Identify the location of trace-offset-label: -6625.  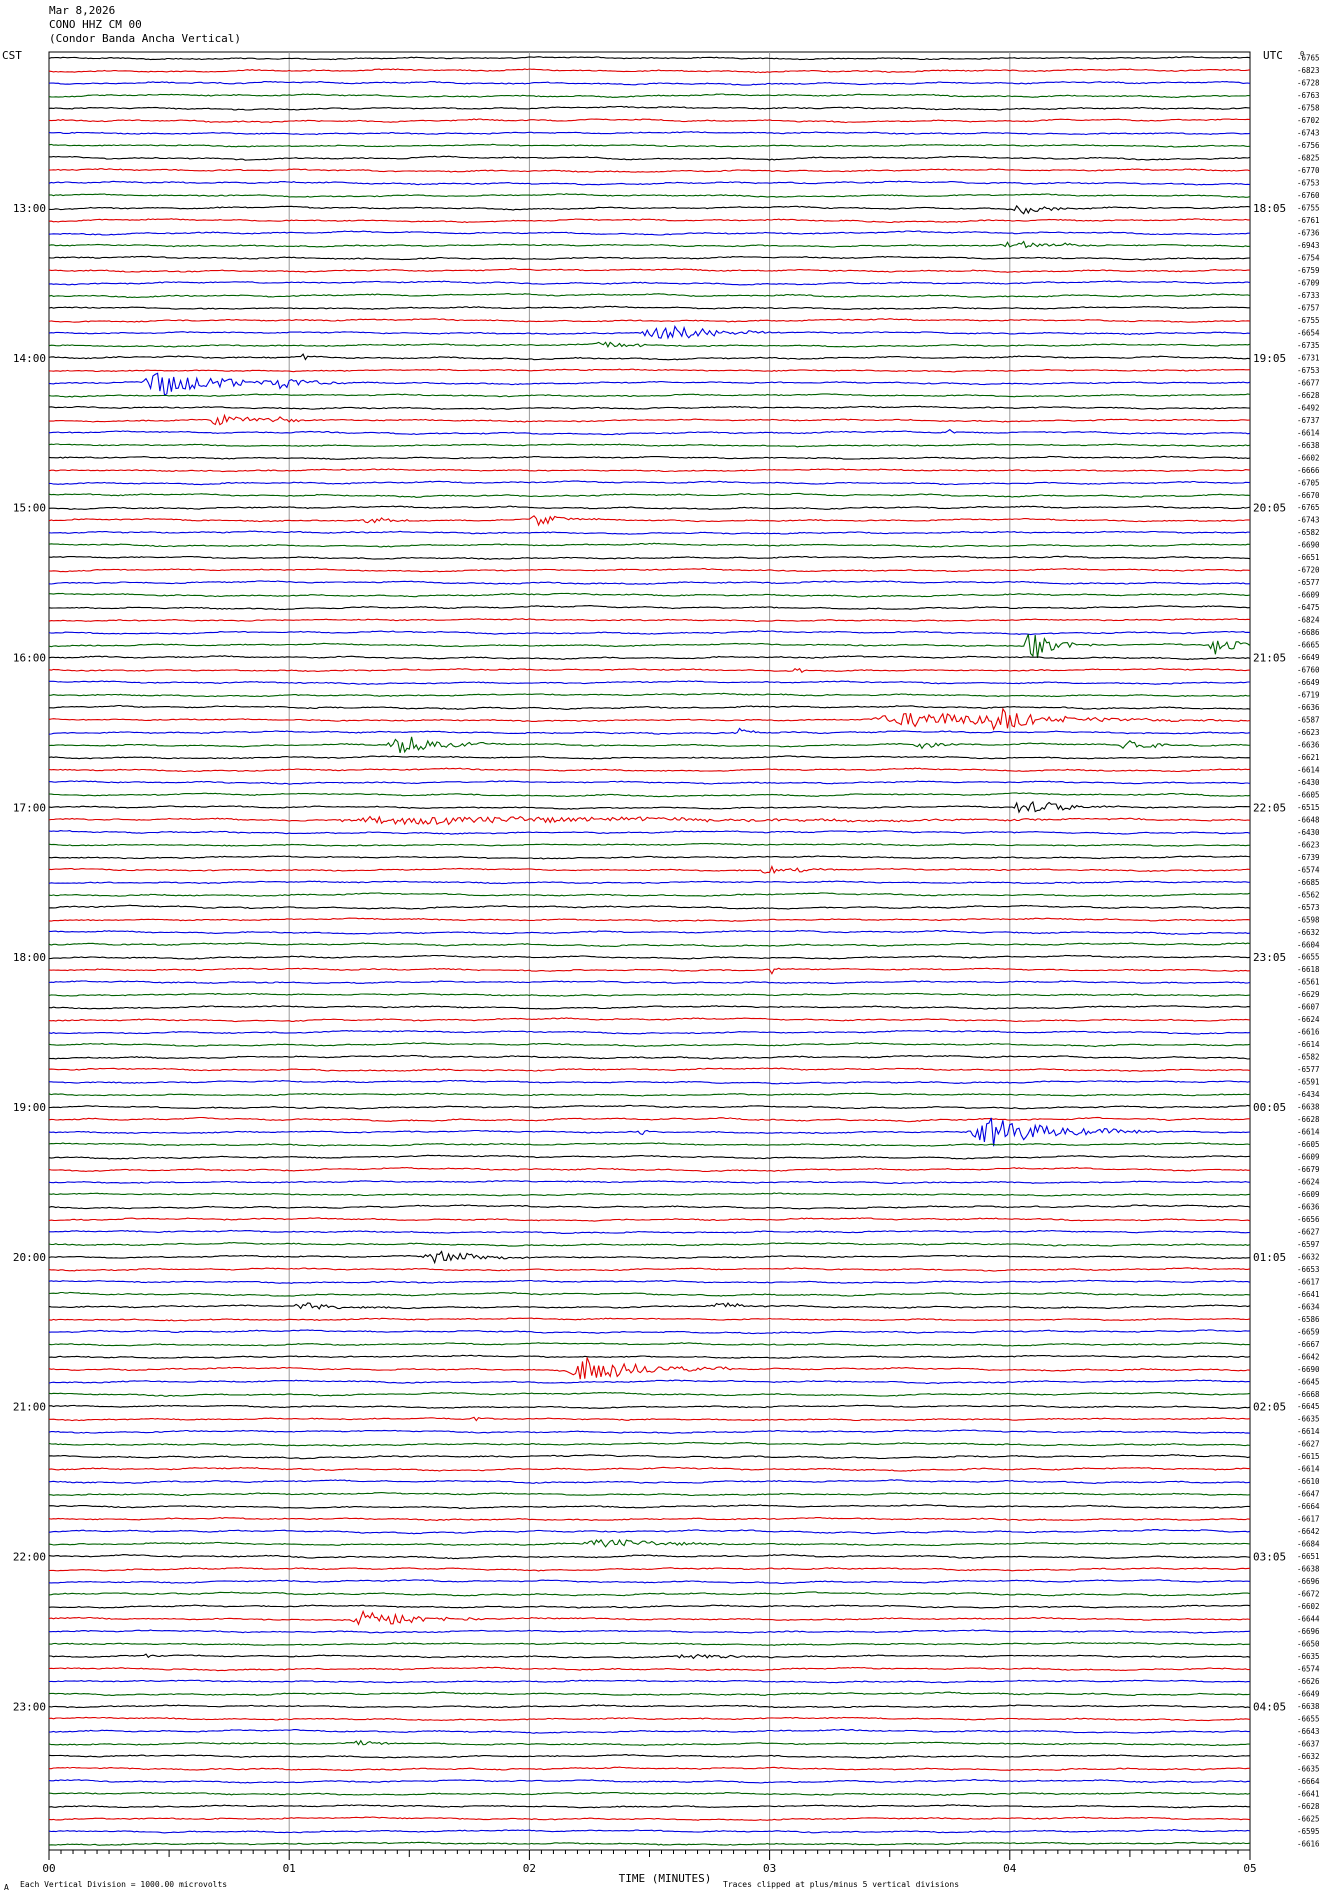
(1308, 1818).